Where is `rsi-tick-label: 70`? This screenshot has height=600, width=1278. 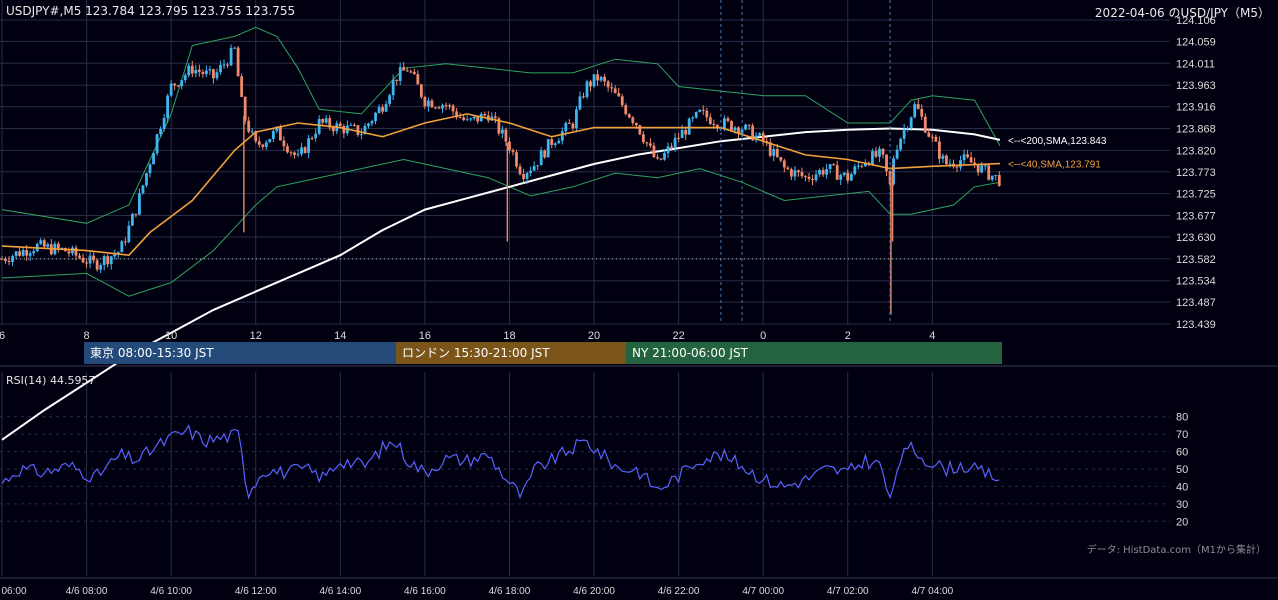
rsi-tick-label: 70 is located at coordinates (1182, 435).